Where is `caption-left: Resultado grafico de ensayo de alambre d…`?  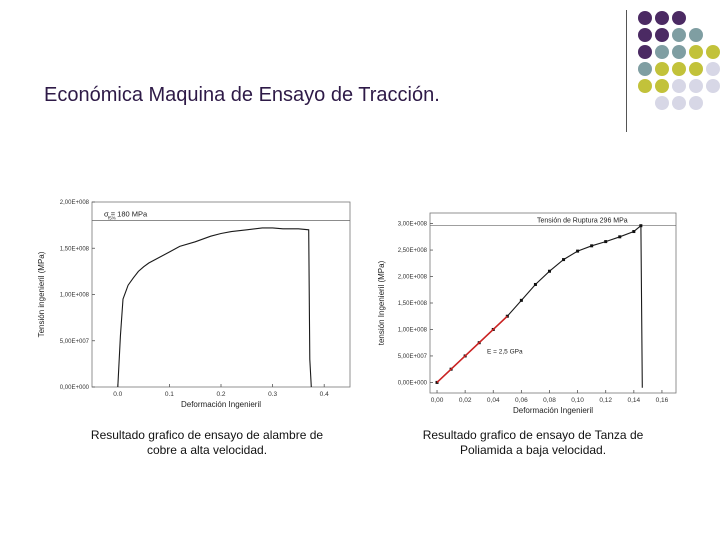 caption-left: Resultado grafico de ensayo de alambre d… is located at coordinates (207, 442).